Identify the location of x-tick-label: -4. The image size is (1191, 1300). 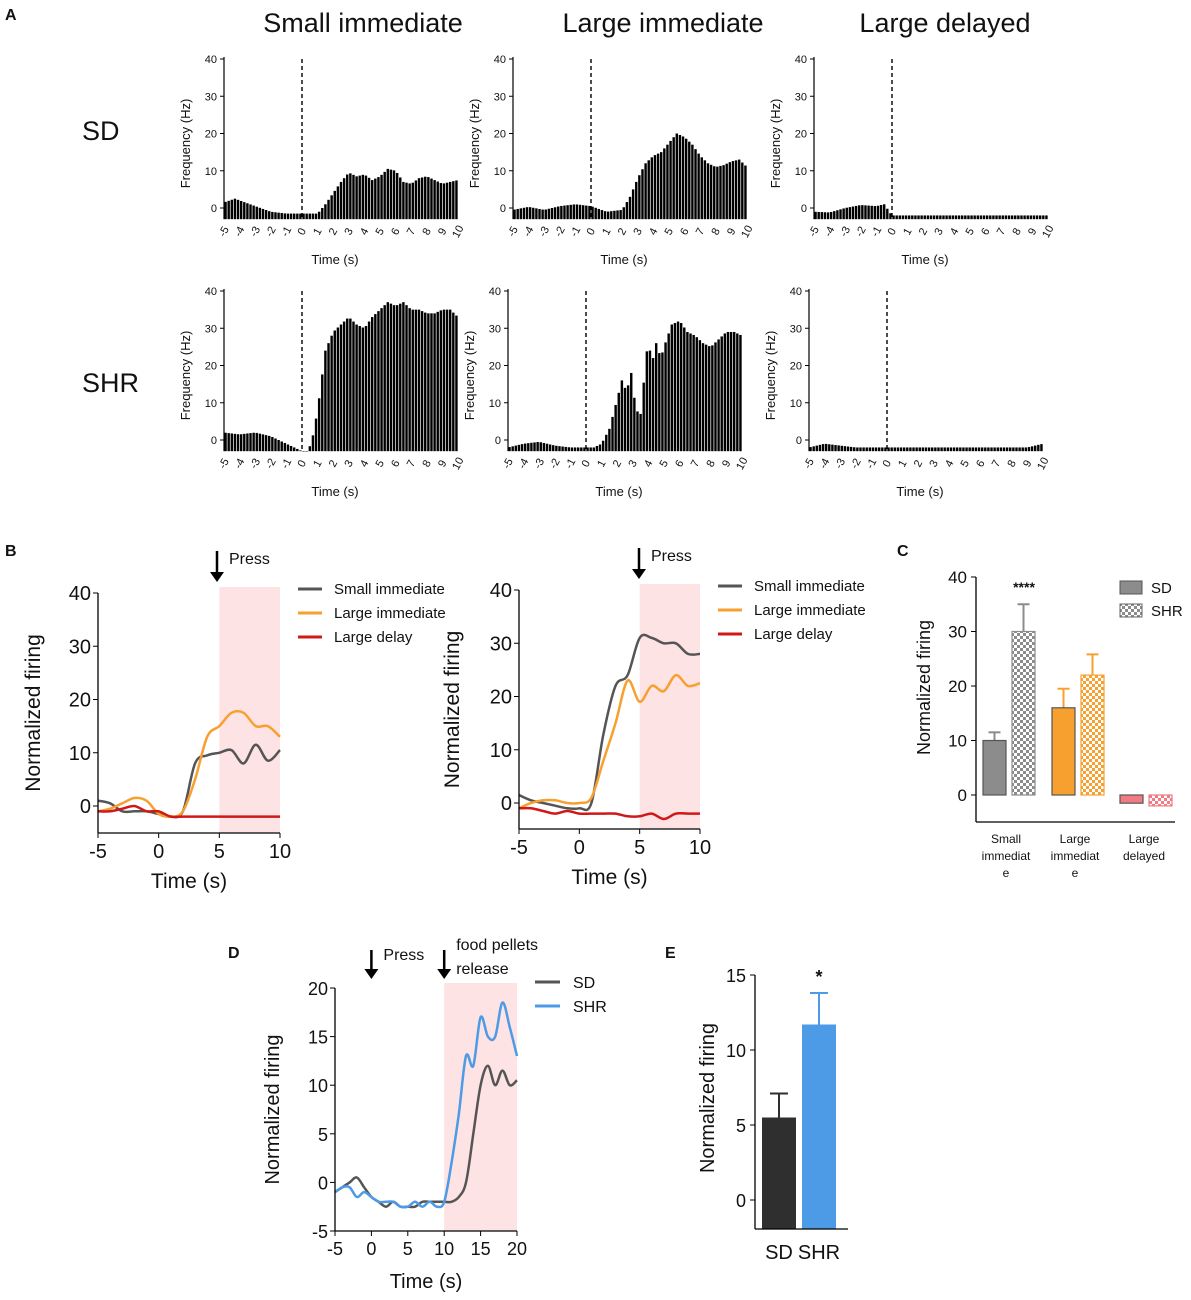
(239, 464).